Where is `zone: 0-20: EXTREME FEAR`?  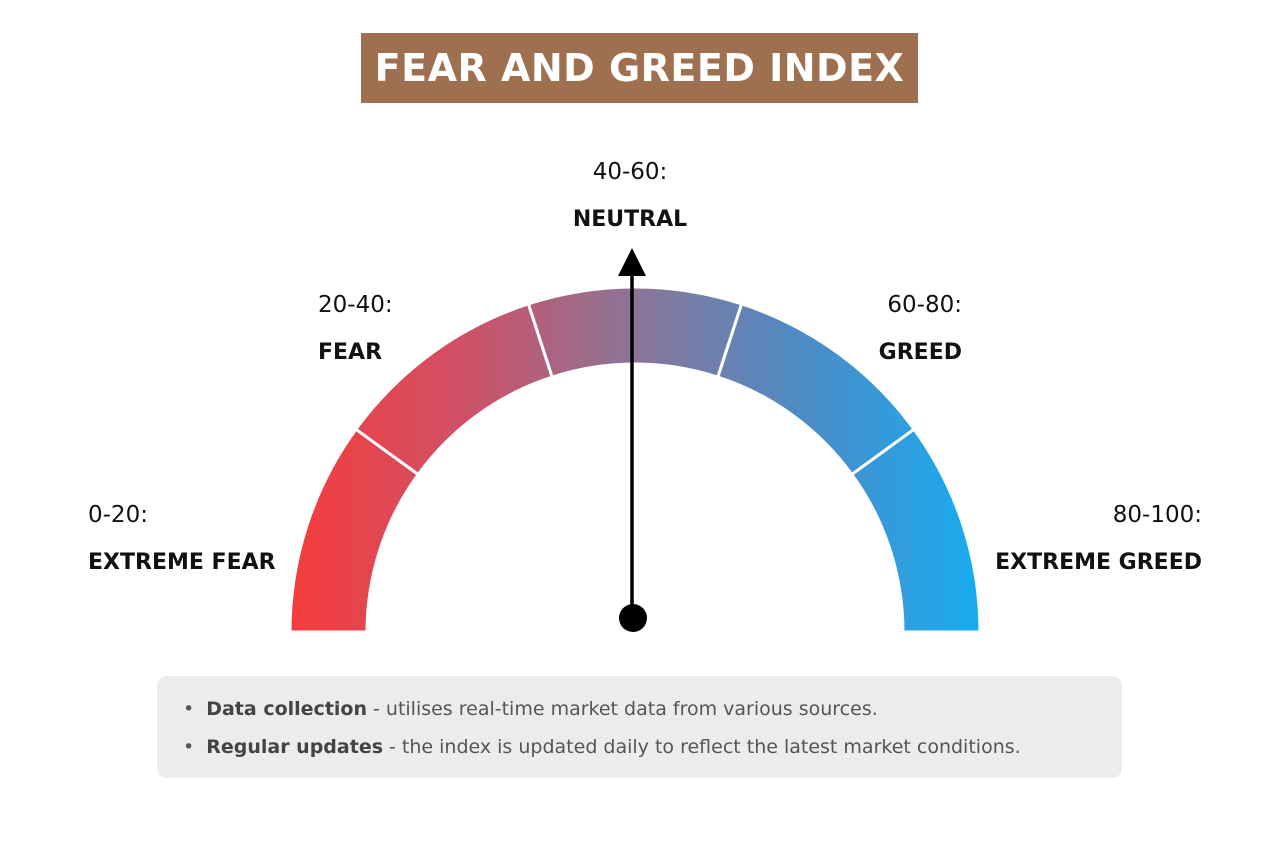
zone: 0-20: EXTREME FEAR is located at coordinates (182, 539).